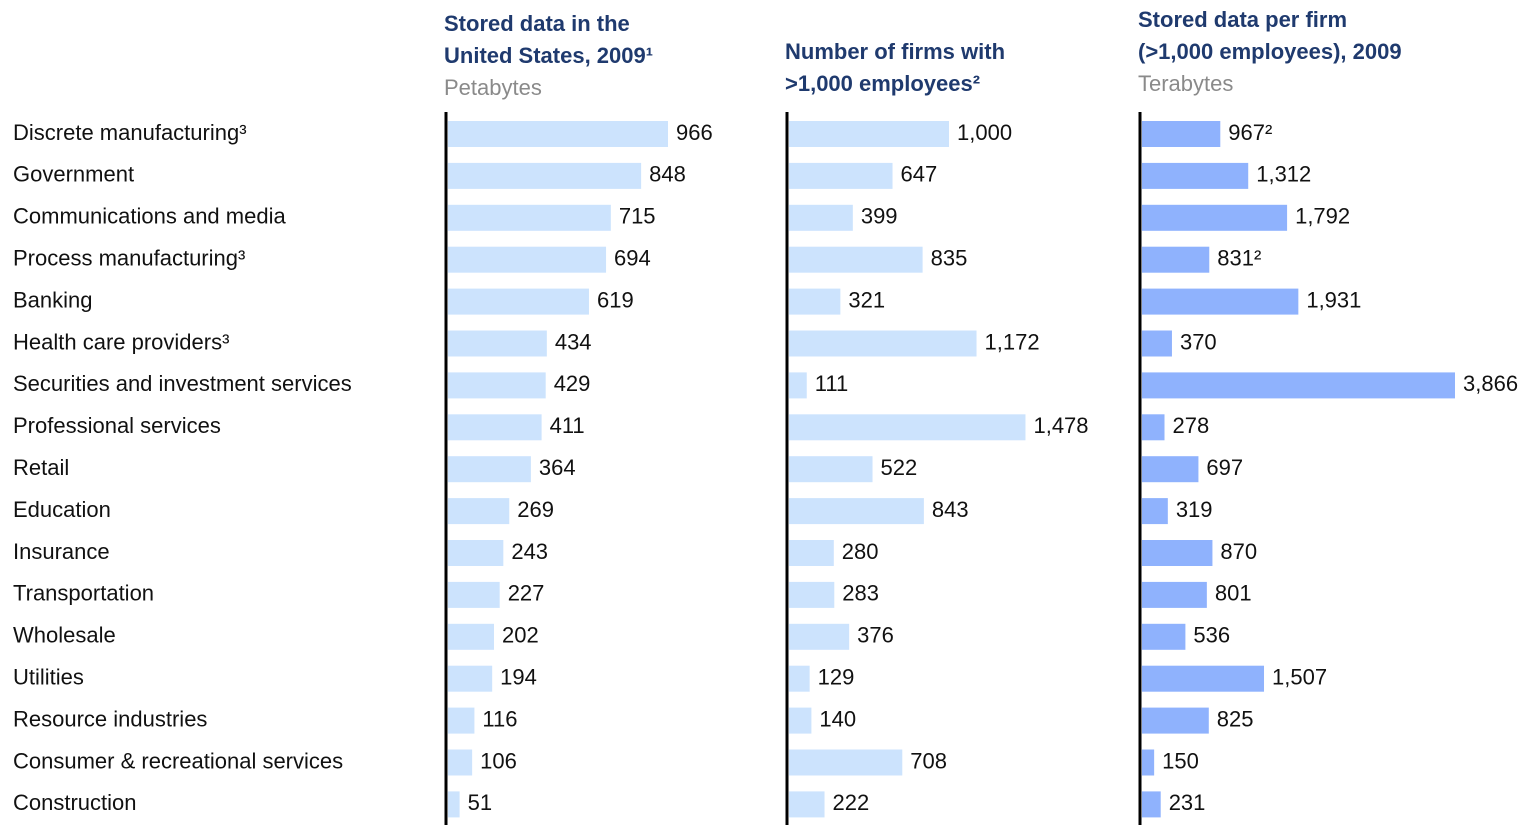  Describe the element at coordinates (1299, 677) in the screenshot. I see `value-label: 1,507` at that location.